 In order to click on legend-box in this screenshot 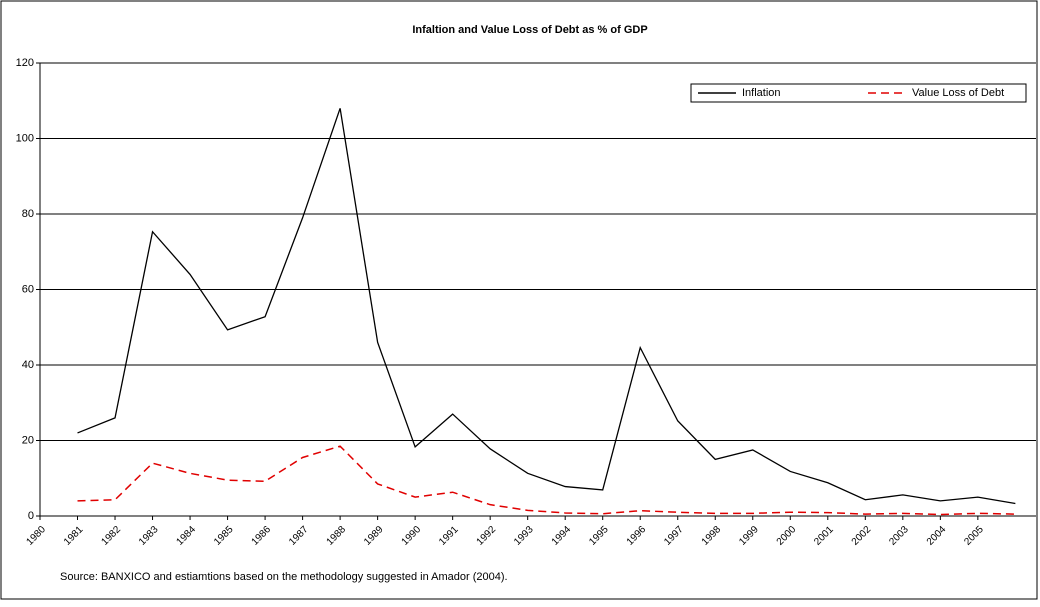, I will do `click(858, 93)`.